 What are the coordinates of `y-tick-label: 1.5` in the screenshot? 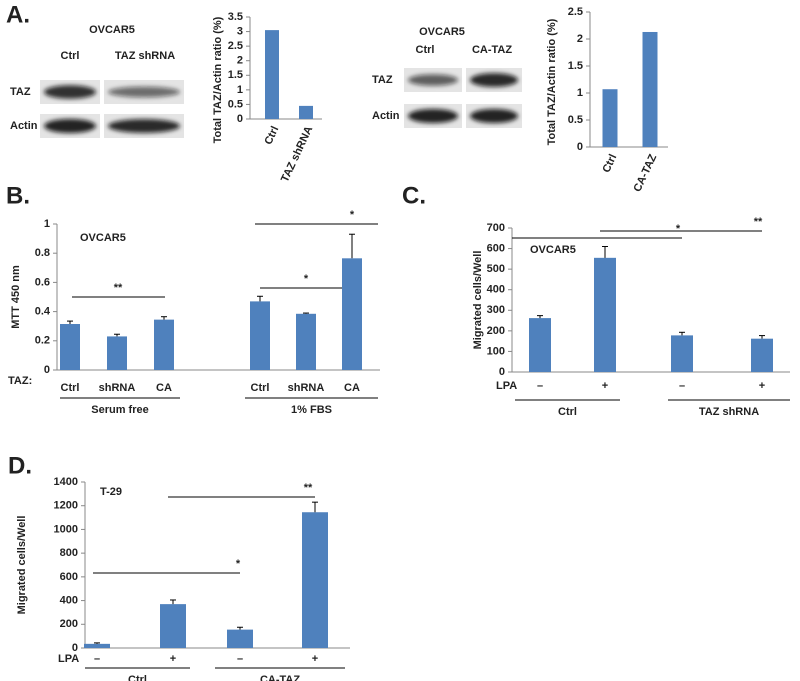 It's located at (235, 75).